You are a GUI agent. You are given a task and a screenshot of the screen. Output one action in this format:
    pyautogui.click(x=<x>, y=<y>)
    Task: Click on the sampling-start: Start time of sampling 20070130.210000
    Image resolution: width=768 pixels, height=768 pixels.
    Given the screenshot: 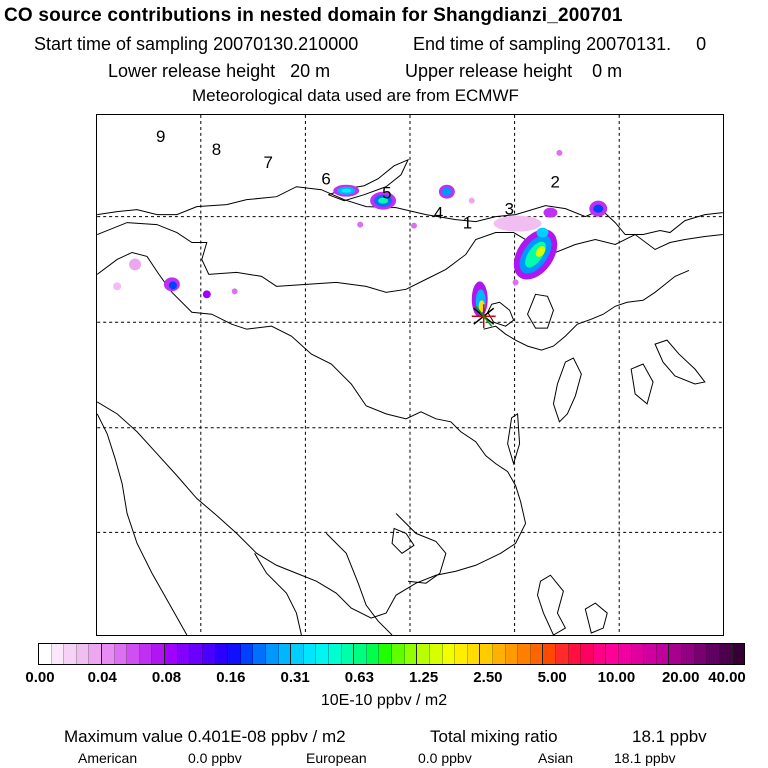 What is the action you would take?
    pyautogui.click(x=196, y=44)
    